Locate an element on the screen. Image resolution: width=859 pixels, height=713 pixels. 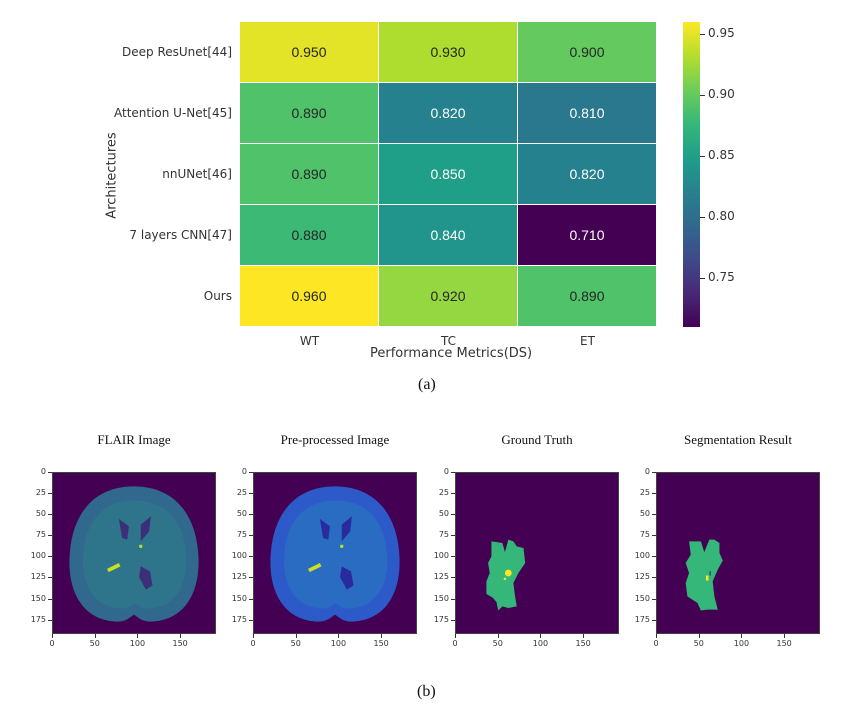
row-label: Deep ResUnet[44] is located at coordinates (177, 52).